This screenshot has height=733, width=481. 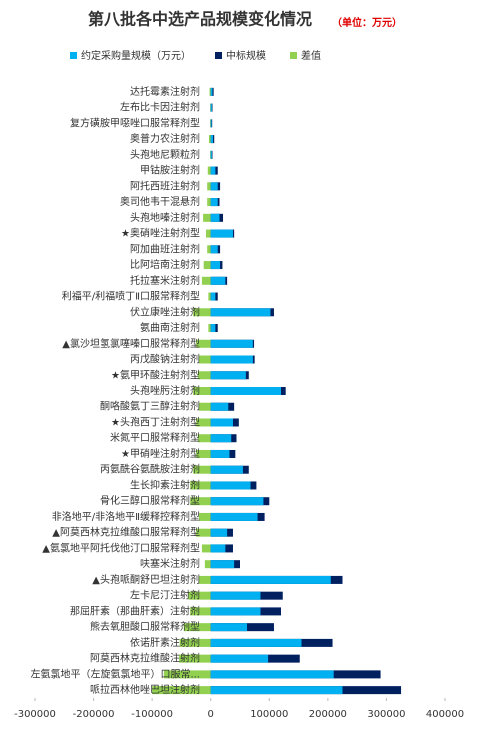 I want to click on x-tick-label: 100000, so click(x=269, y=714).